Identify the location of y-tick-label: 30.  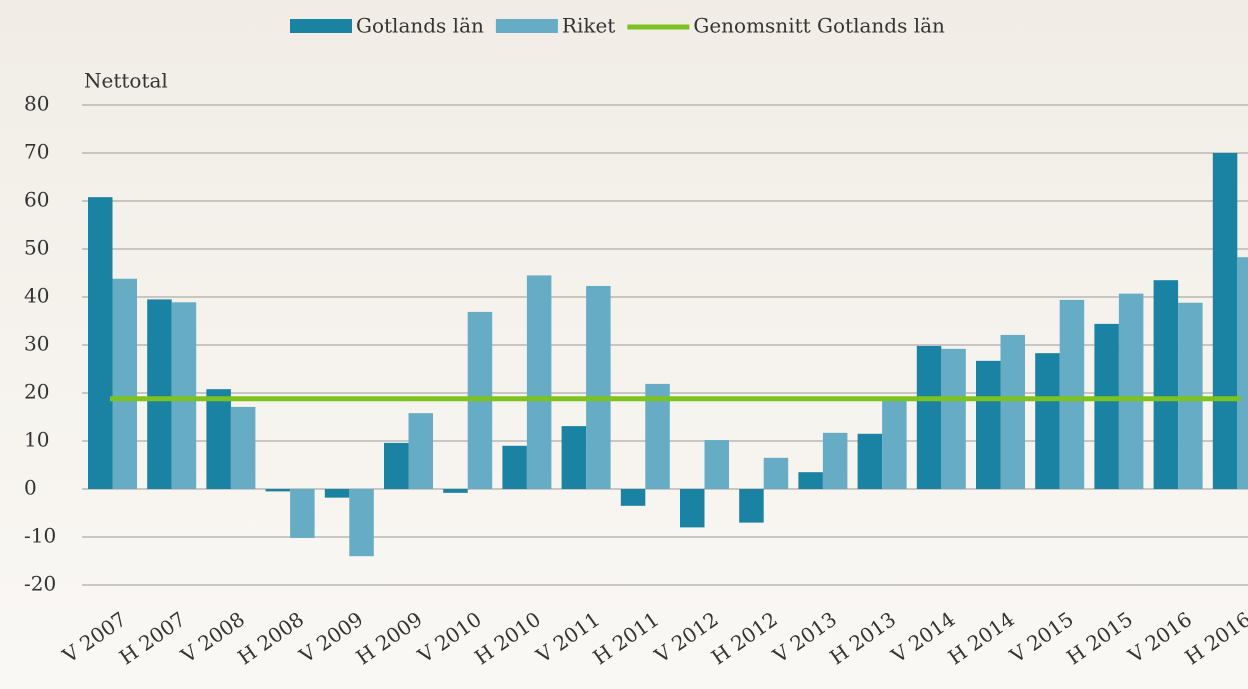
(36, 344).